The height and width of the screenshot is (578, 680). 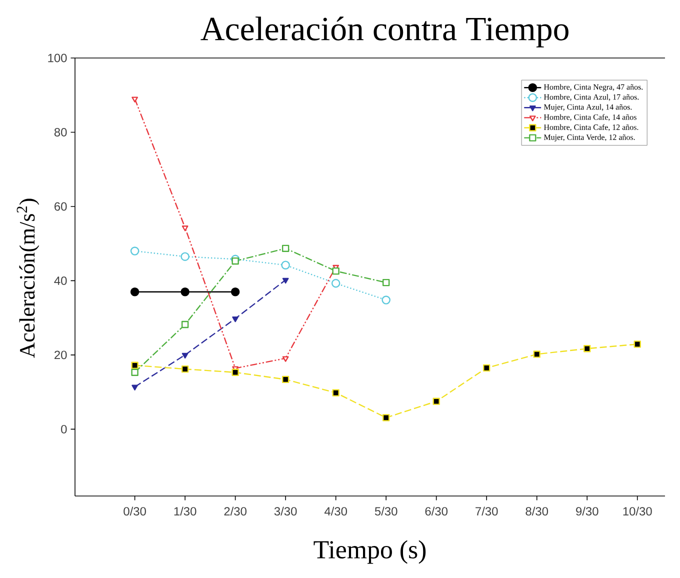 I want to click on x-tick-label: 7/30, so click(x=487, y=511).